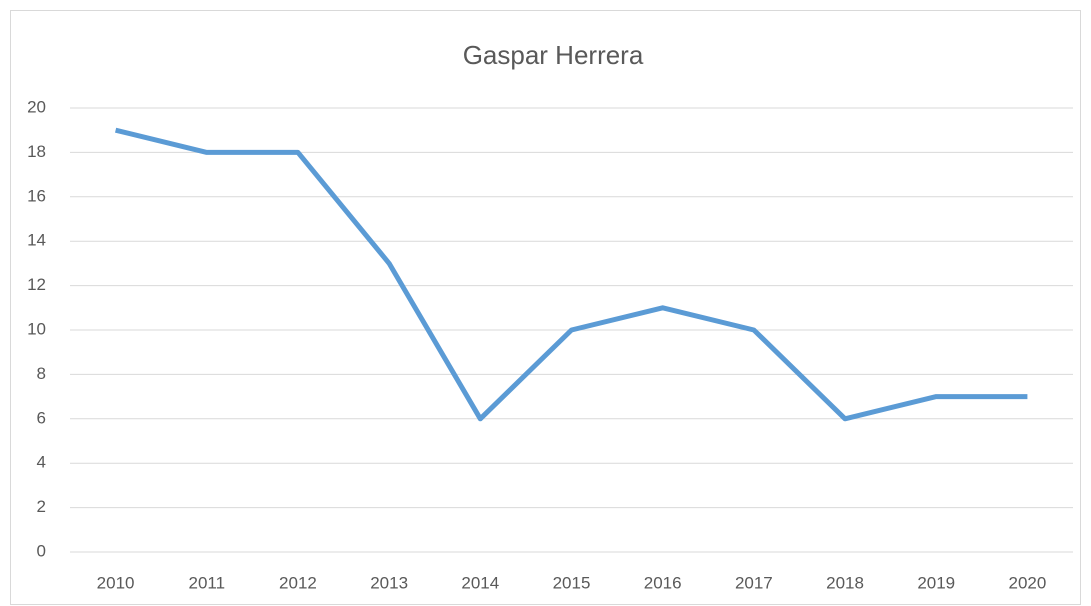  I want to click on chart-title: Gaspar Herrera, so click(553, 55).